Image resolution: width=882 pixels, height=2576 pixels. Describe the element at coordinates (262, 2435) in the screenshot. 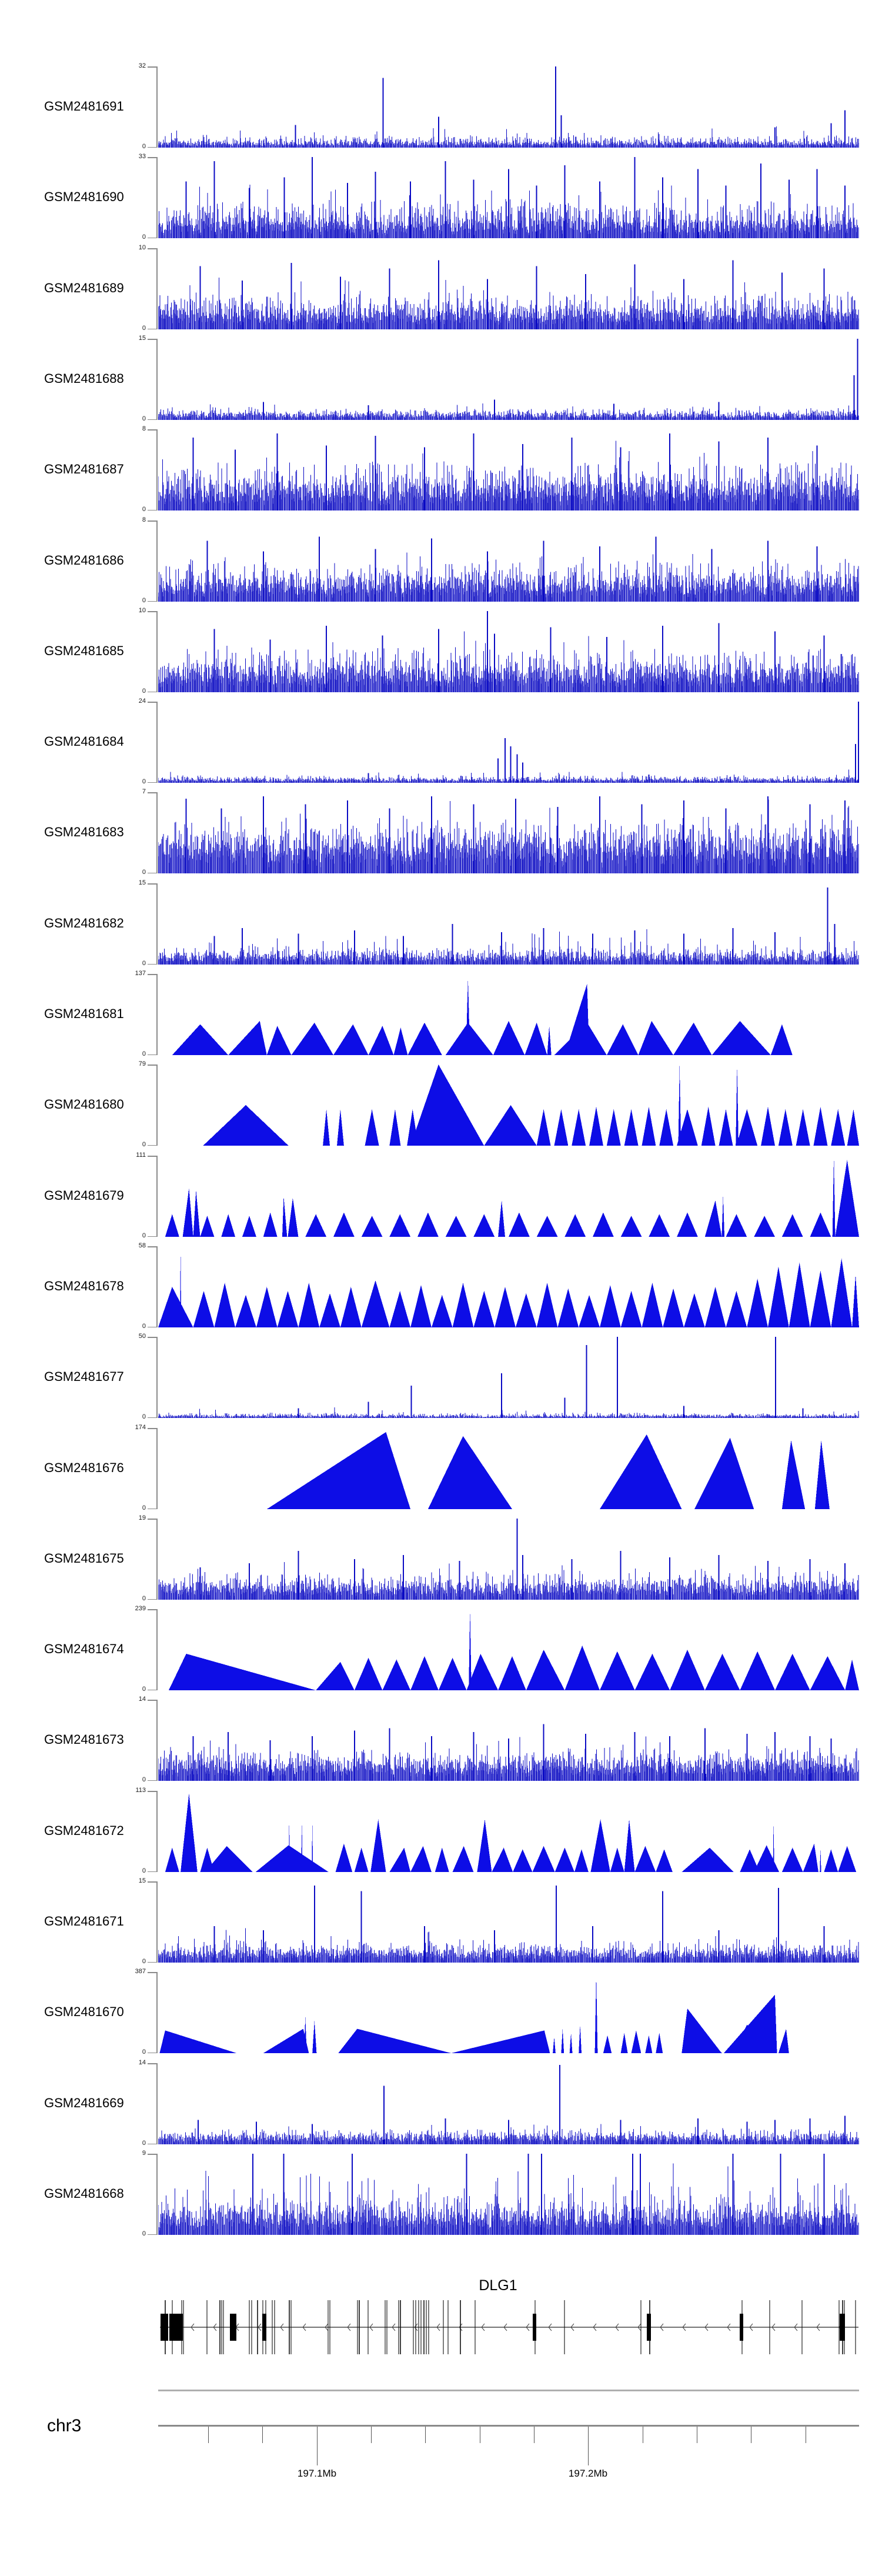

I see `axis-minor-tick` at that location.